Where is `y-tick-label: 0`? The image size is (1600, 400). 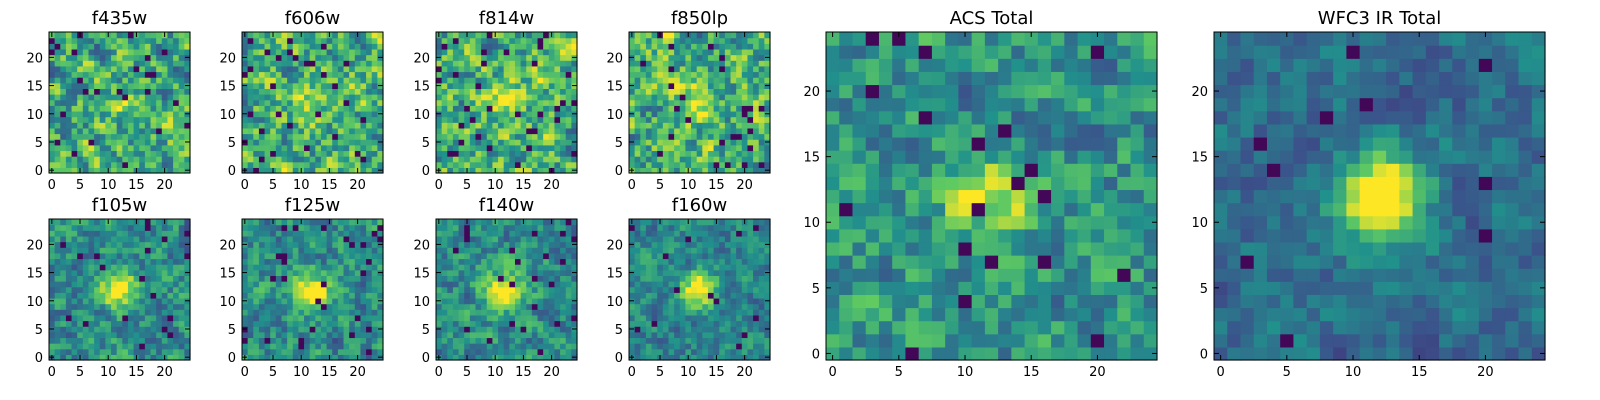
y-tick-label: 0 is located at coordinates (426, 171).